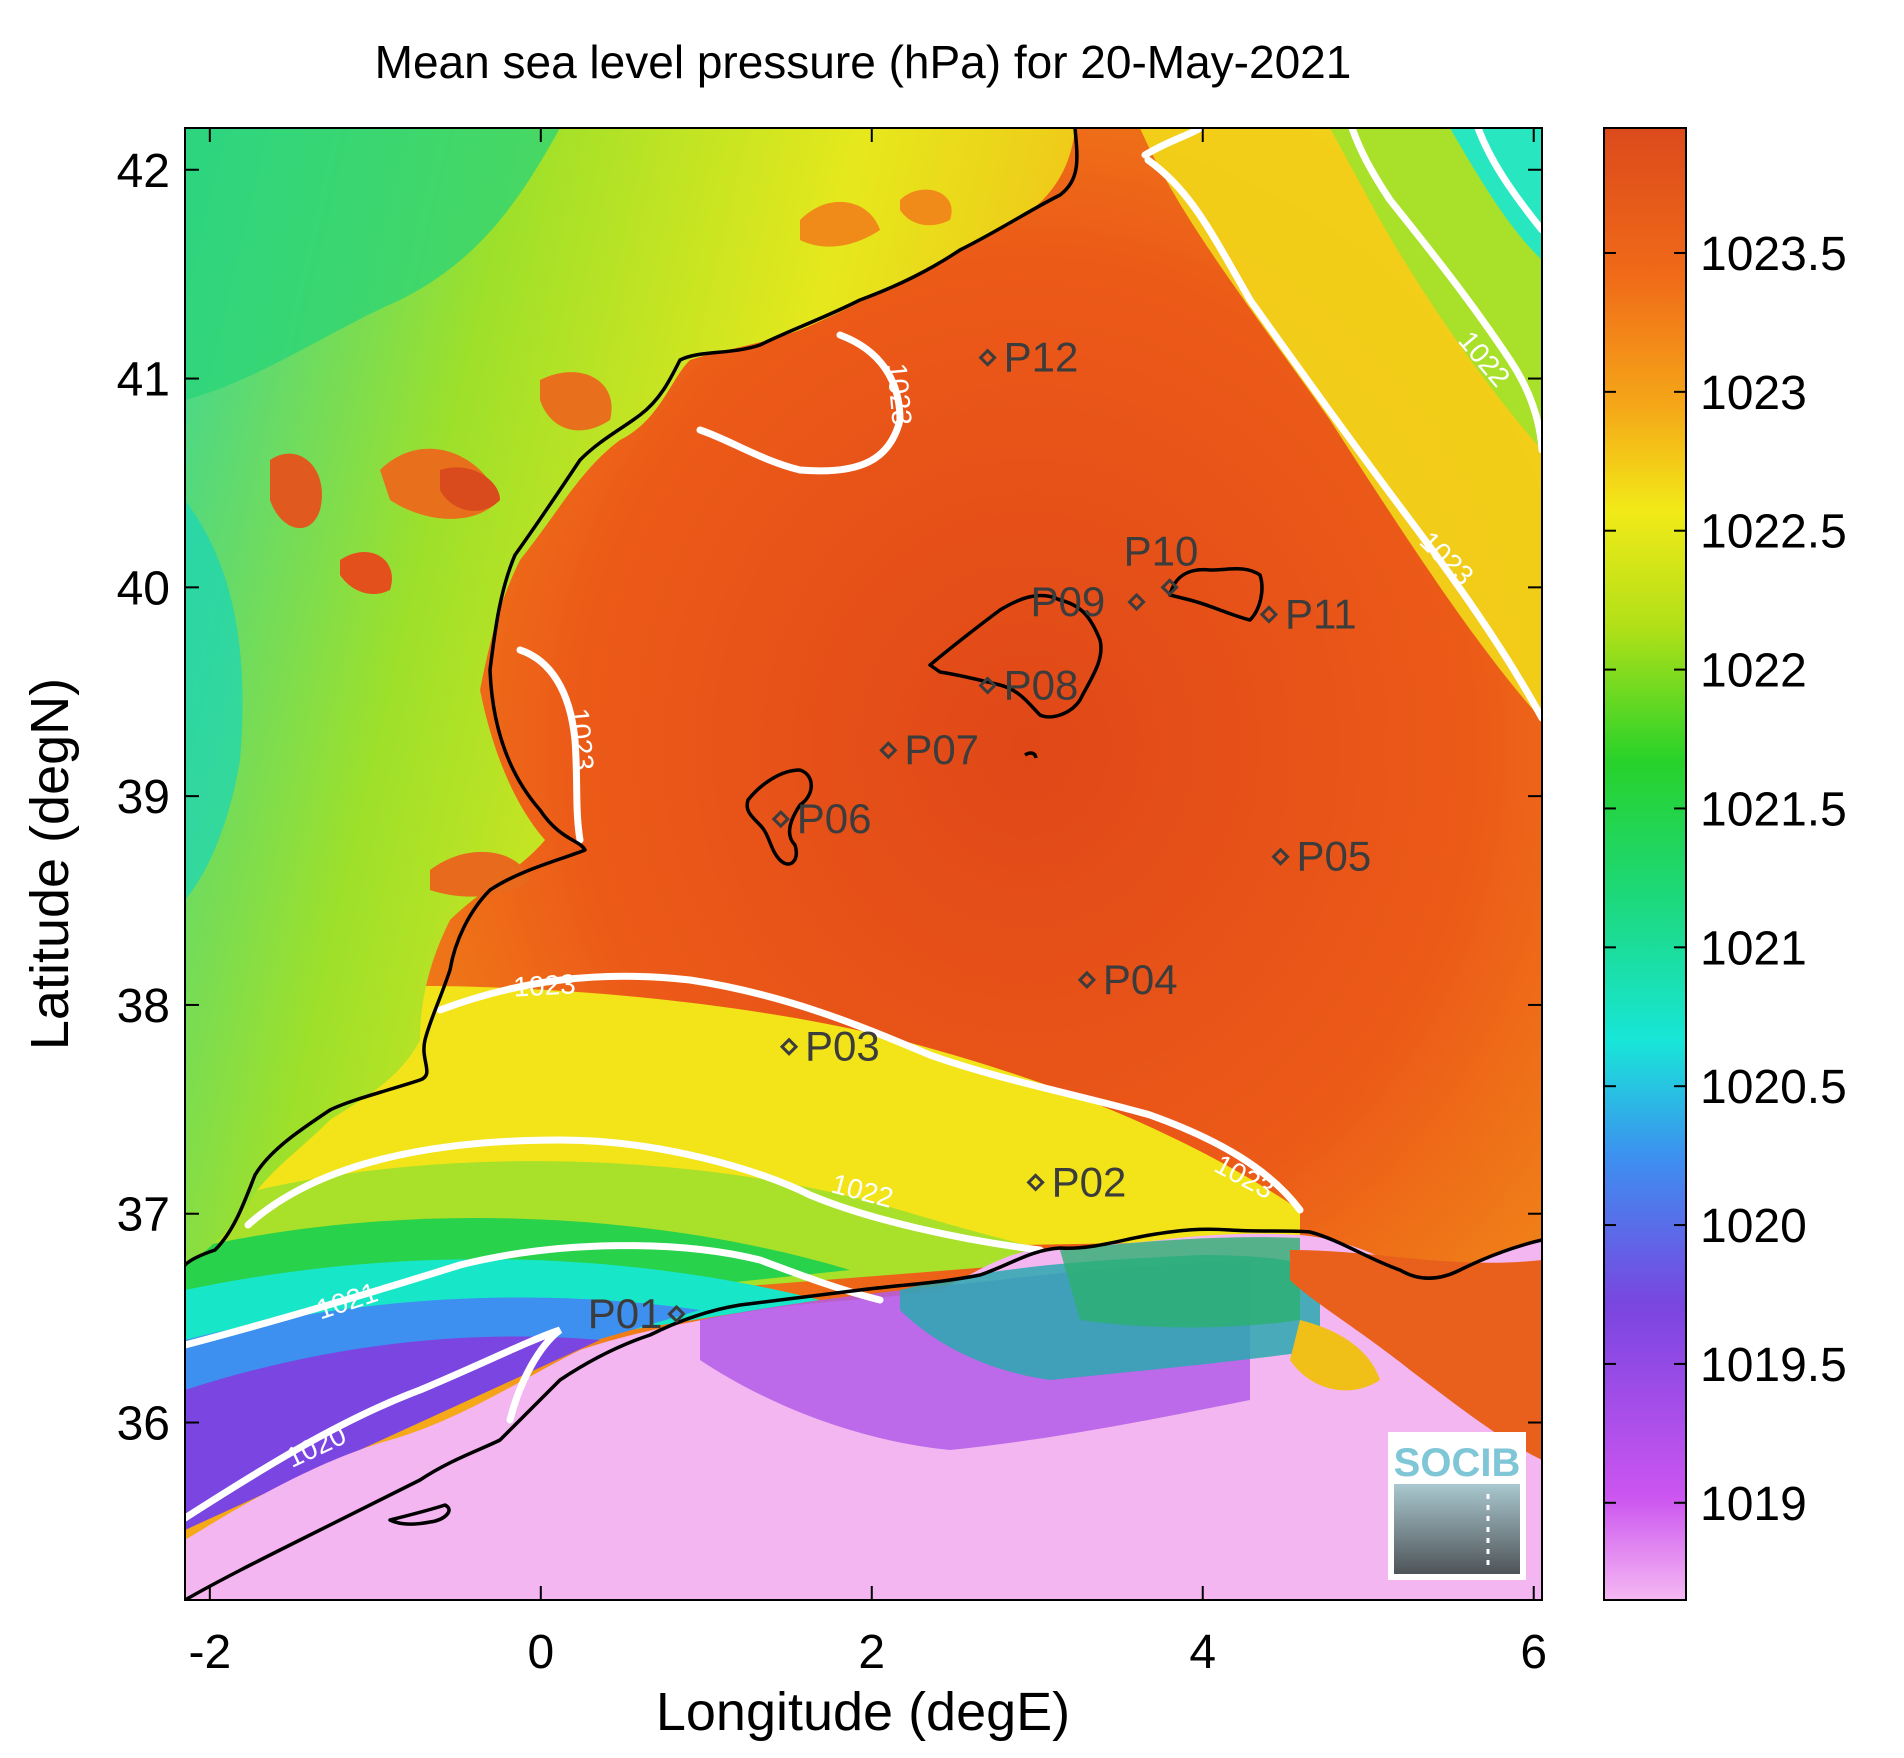 The image size is (1904, 1758). Describe the element at coordinates (419, 1514) in the screenshot. I see `coastline-alboran` at that location.